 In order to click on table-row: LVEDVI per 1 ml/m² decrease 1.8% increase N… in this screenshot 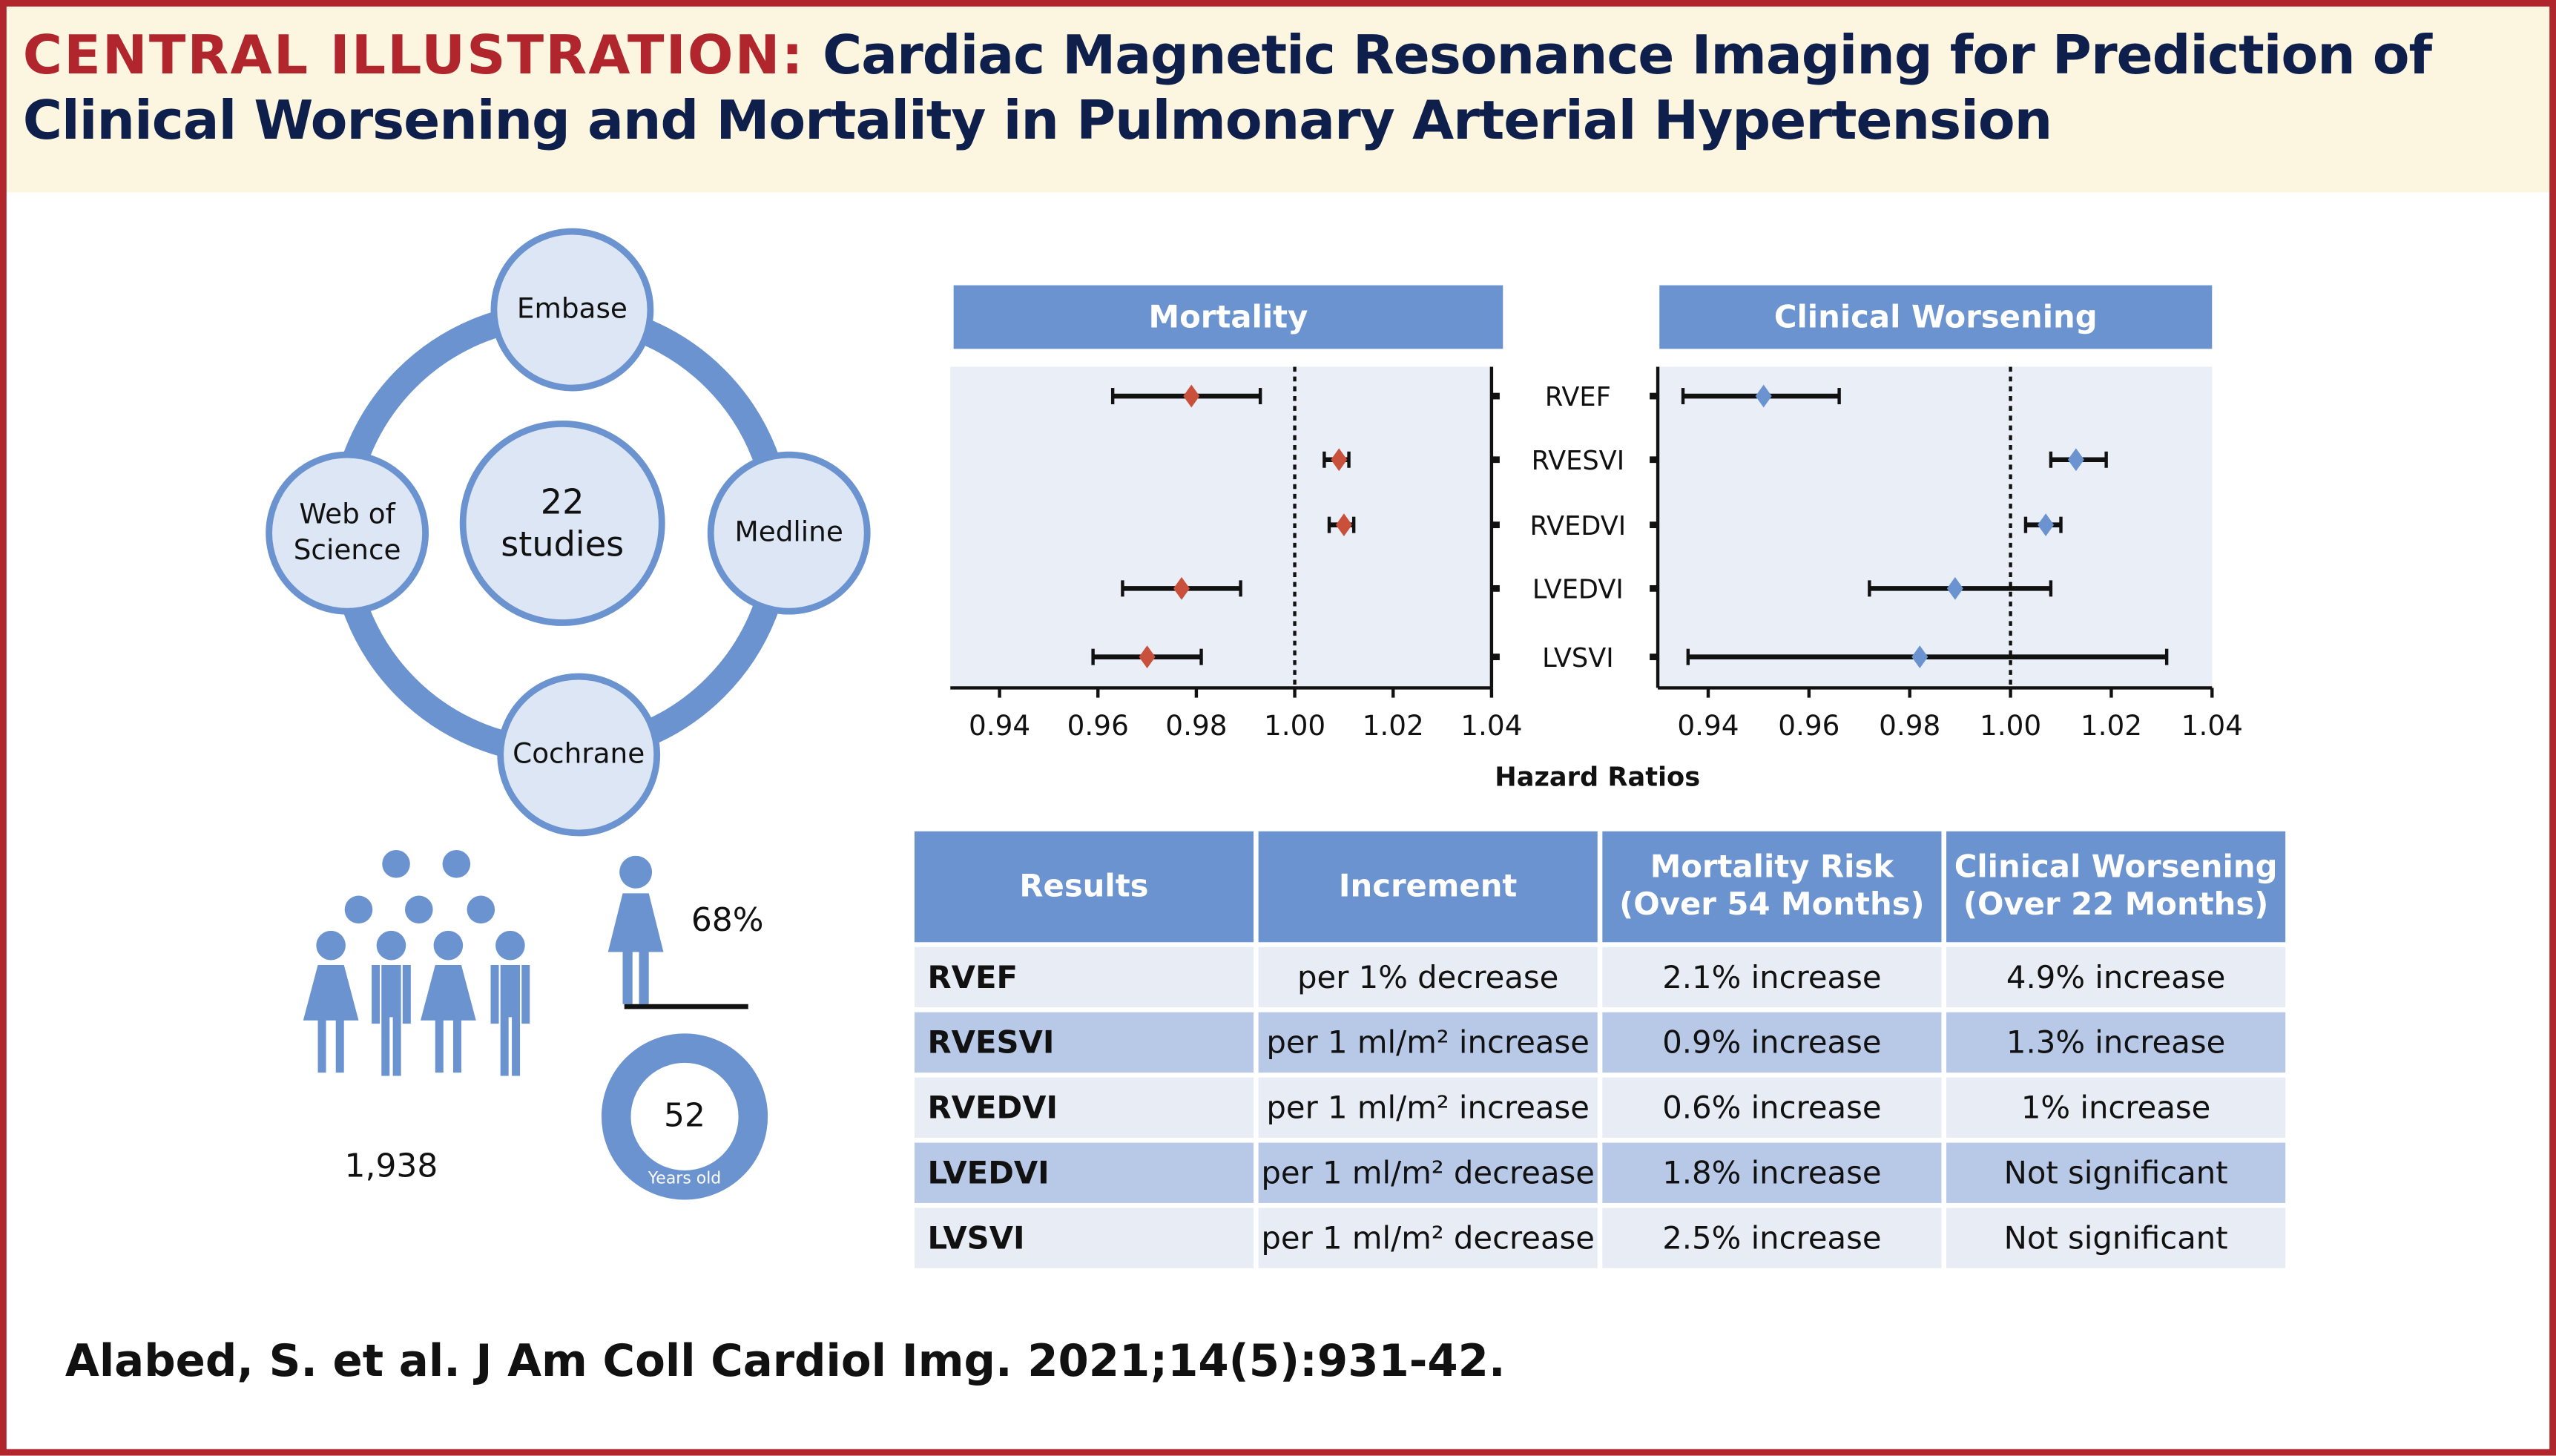, I will do `click(1600, 1172)`.